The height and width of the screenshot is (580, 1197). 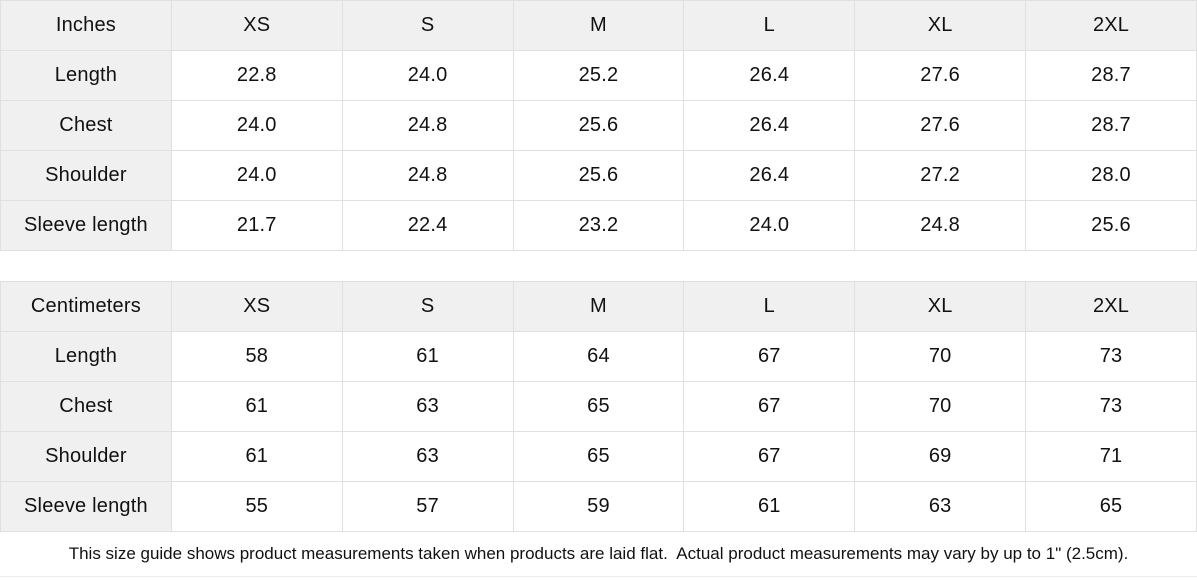 I want to click on size-value-cell: 28.0, so click(x=1111, y=175).